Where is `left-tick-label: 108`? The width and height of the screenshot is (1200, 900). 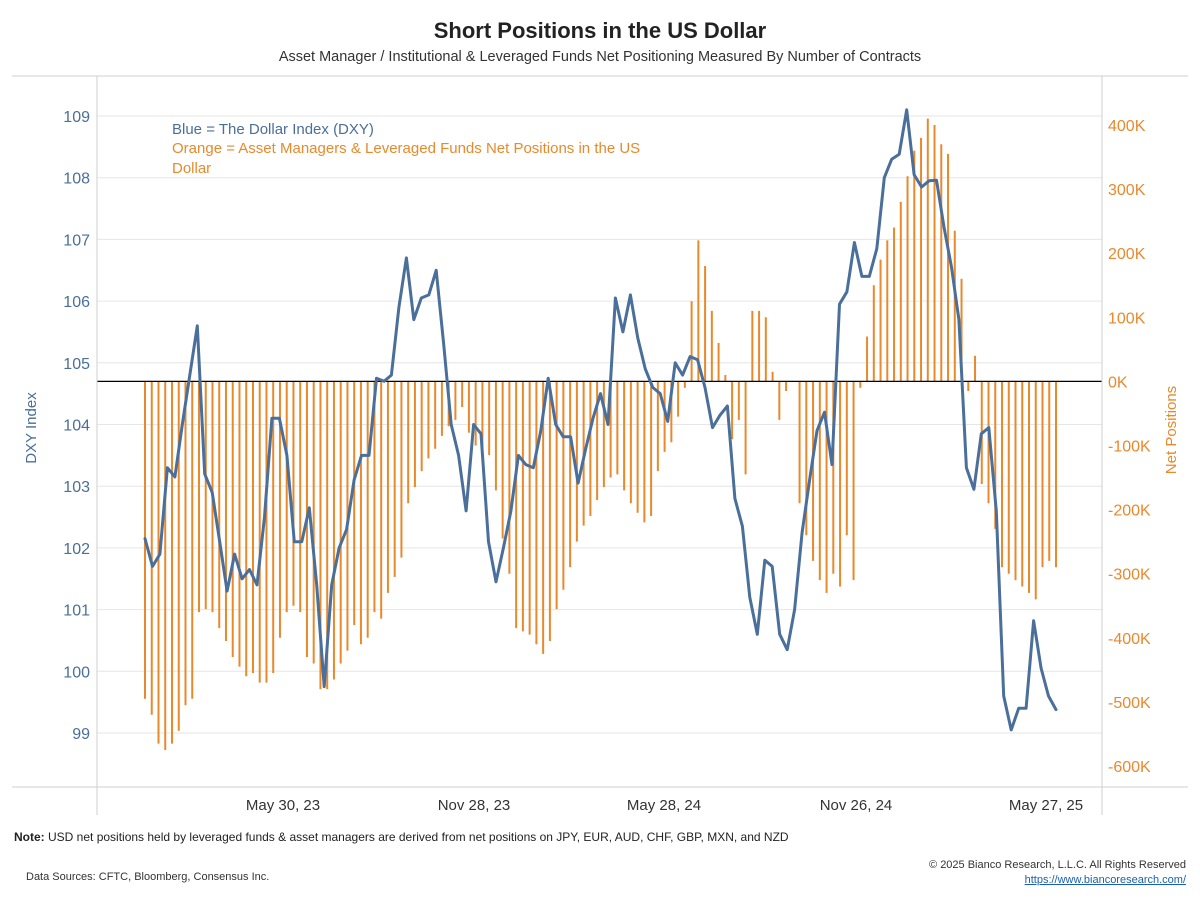
left-tick-label: 108 is located at coordinates (76, 179).